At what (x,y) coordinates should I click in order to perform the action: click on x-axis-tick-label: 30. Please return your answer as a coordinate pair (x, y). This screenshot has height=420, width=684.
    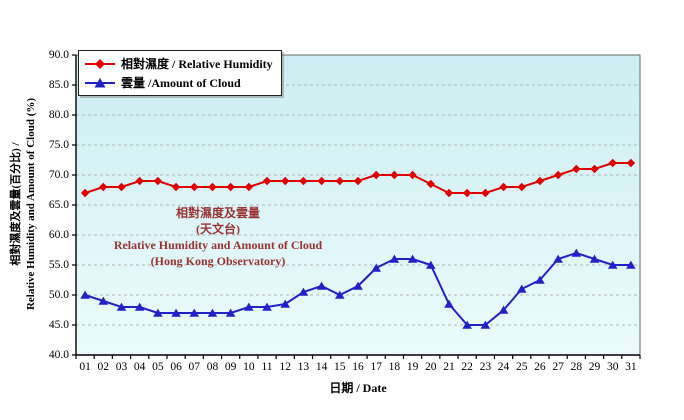
    Looking at the image, I should click on (612, 367).